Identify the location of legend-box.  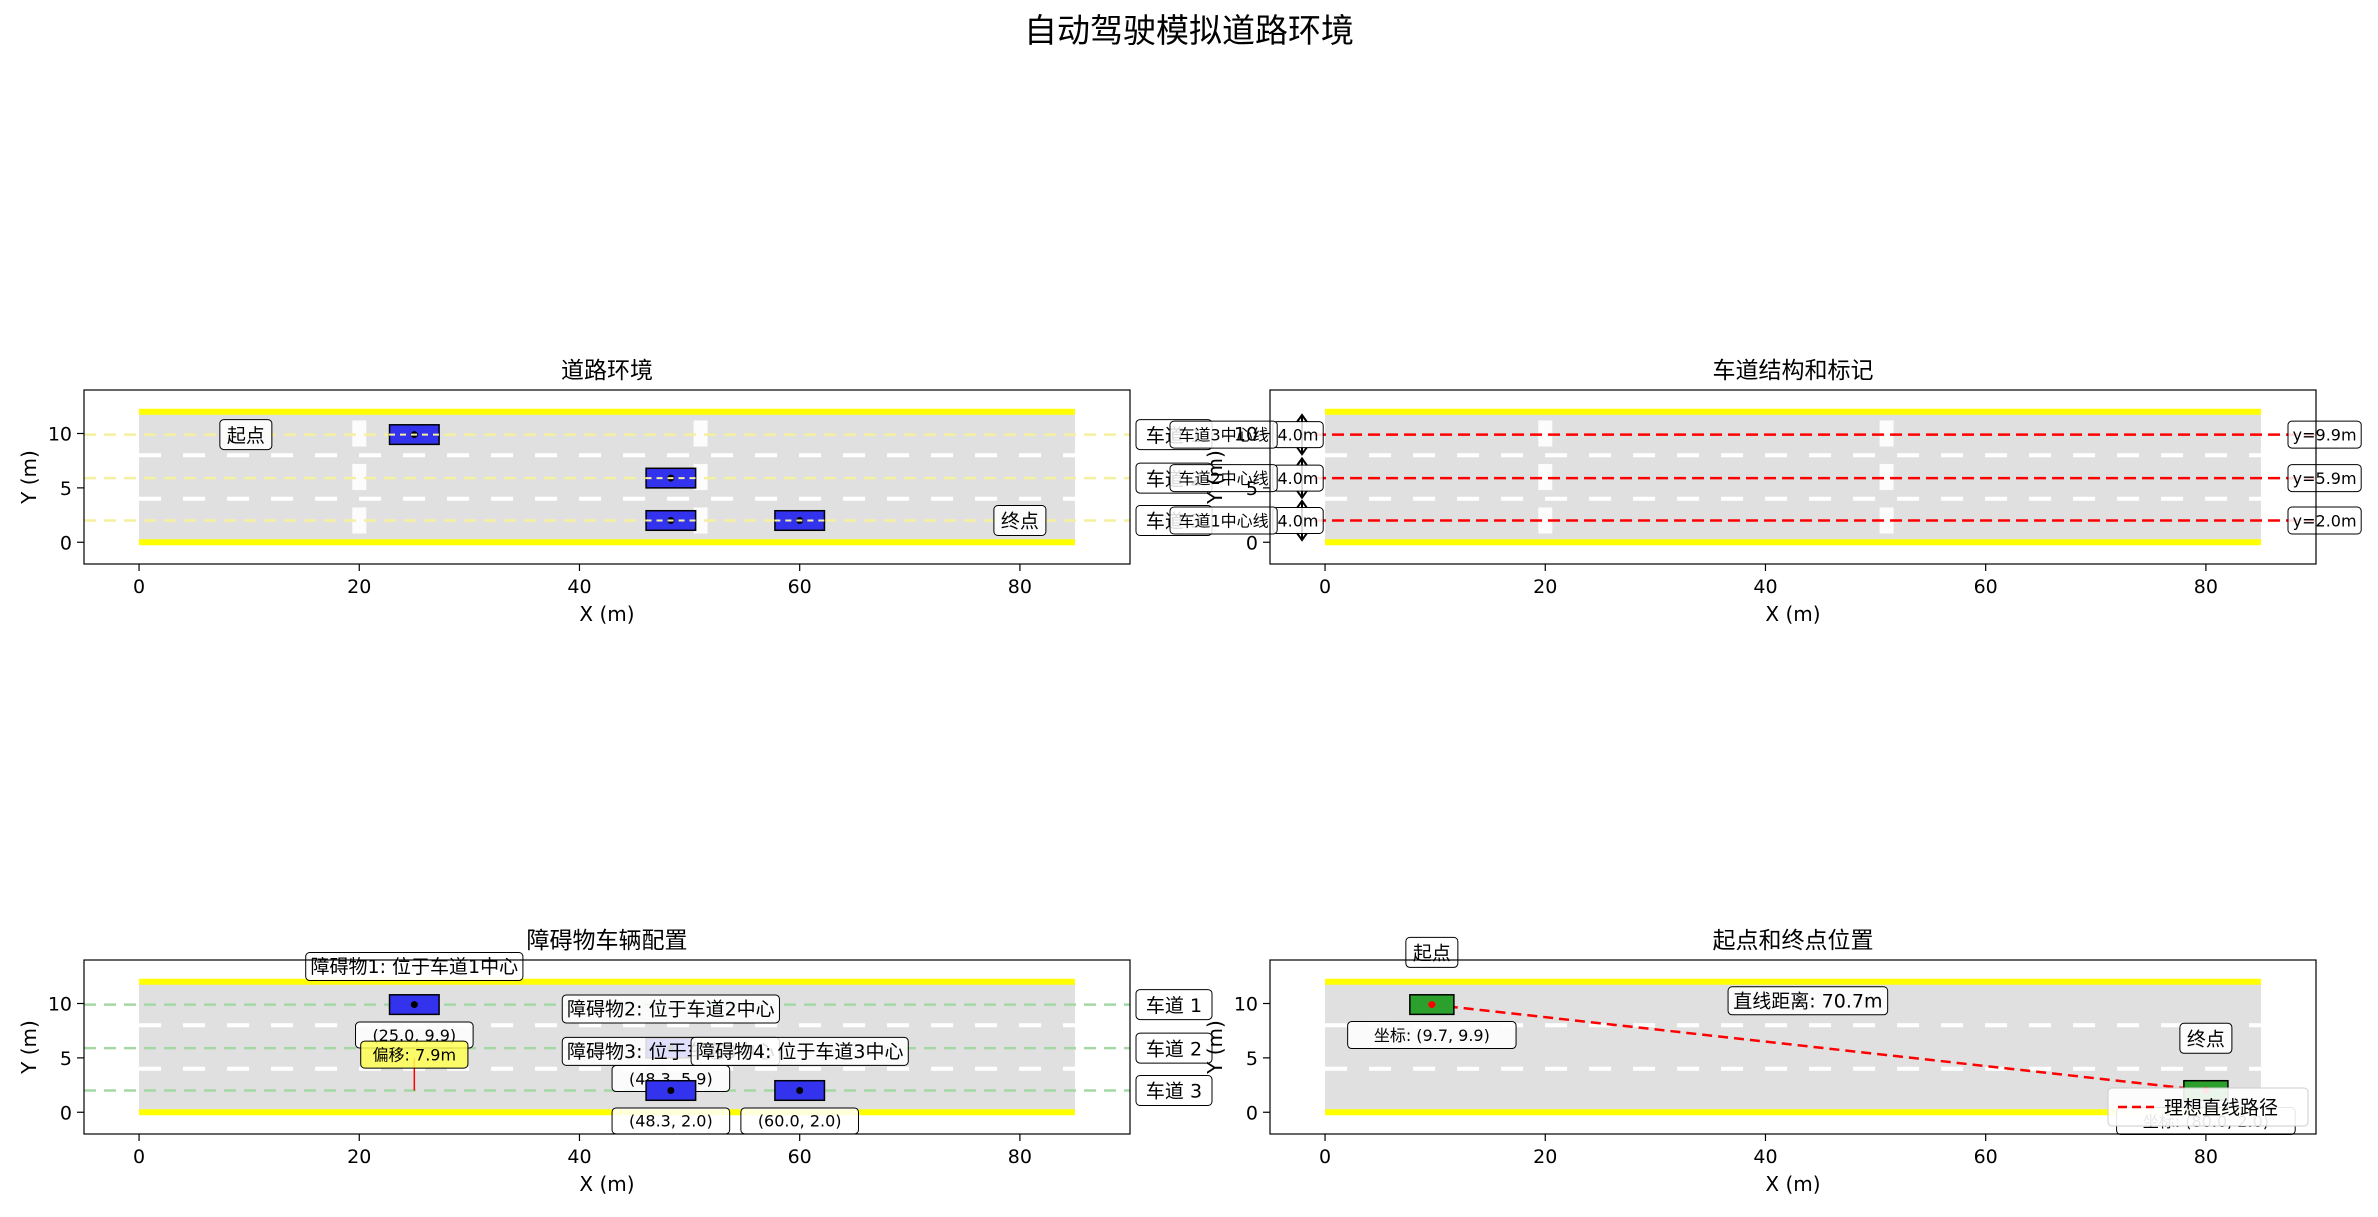
(2208, 1107).